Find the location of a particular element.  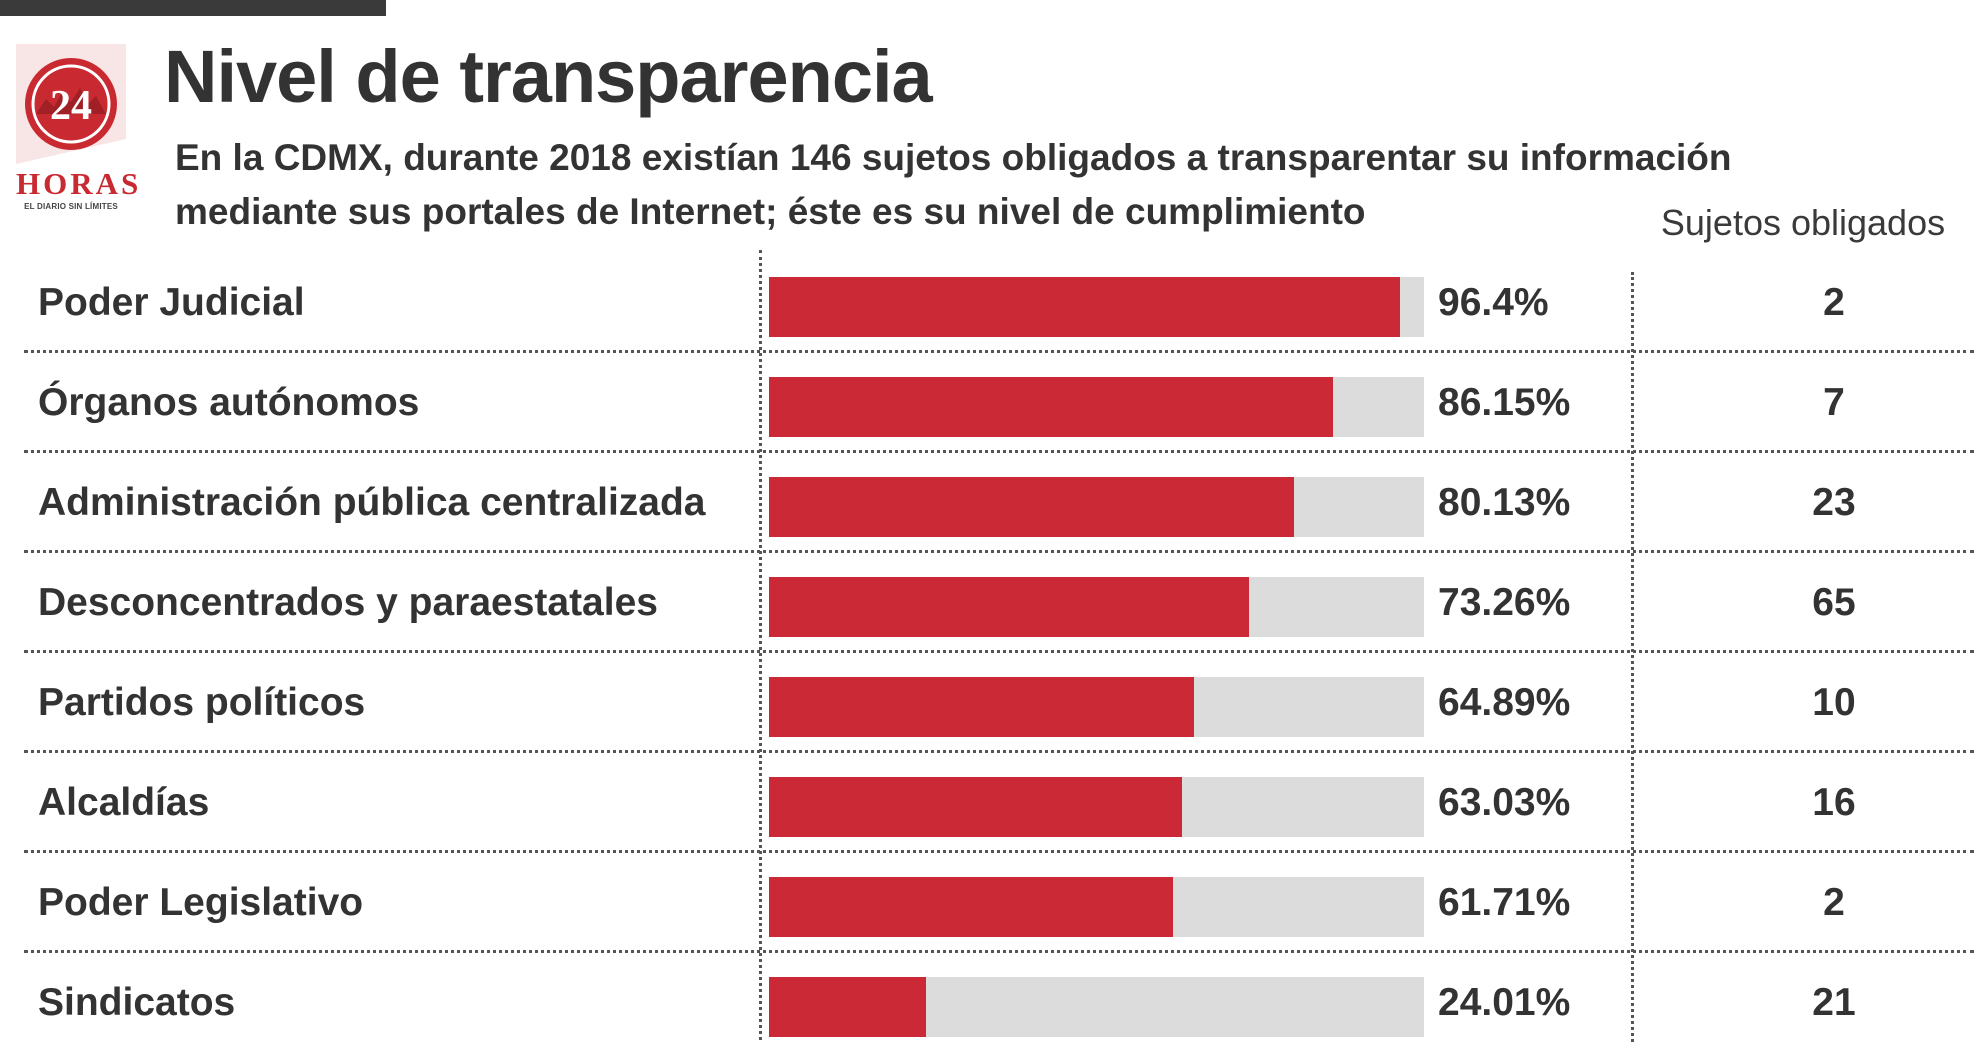

chart-row: Desconcentrados y paraestatales 73.26% 65 is located at coordinates (999, 603).